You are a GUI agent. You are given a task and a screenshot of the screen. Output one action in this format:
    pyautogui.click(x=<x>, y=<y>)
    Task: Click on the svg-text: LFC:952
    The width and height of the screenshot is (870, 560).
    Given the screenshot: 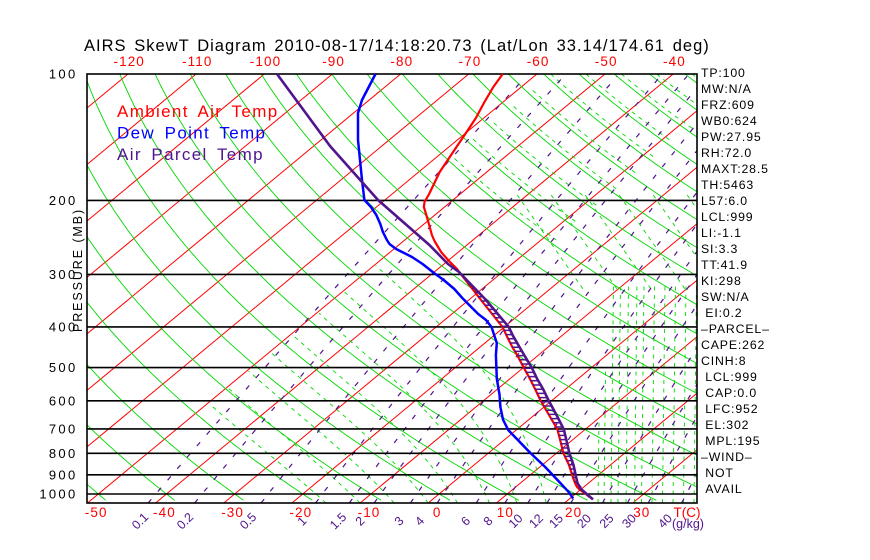 What is the action you would take?
    pyautogui.click(x=729, y=409)
    